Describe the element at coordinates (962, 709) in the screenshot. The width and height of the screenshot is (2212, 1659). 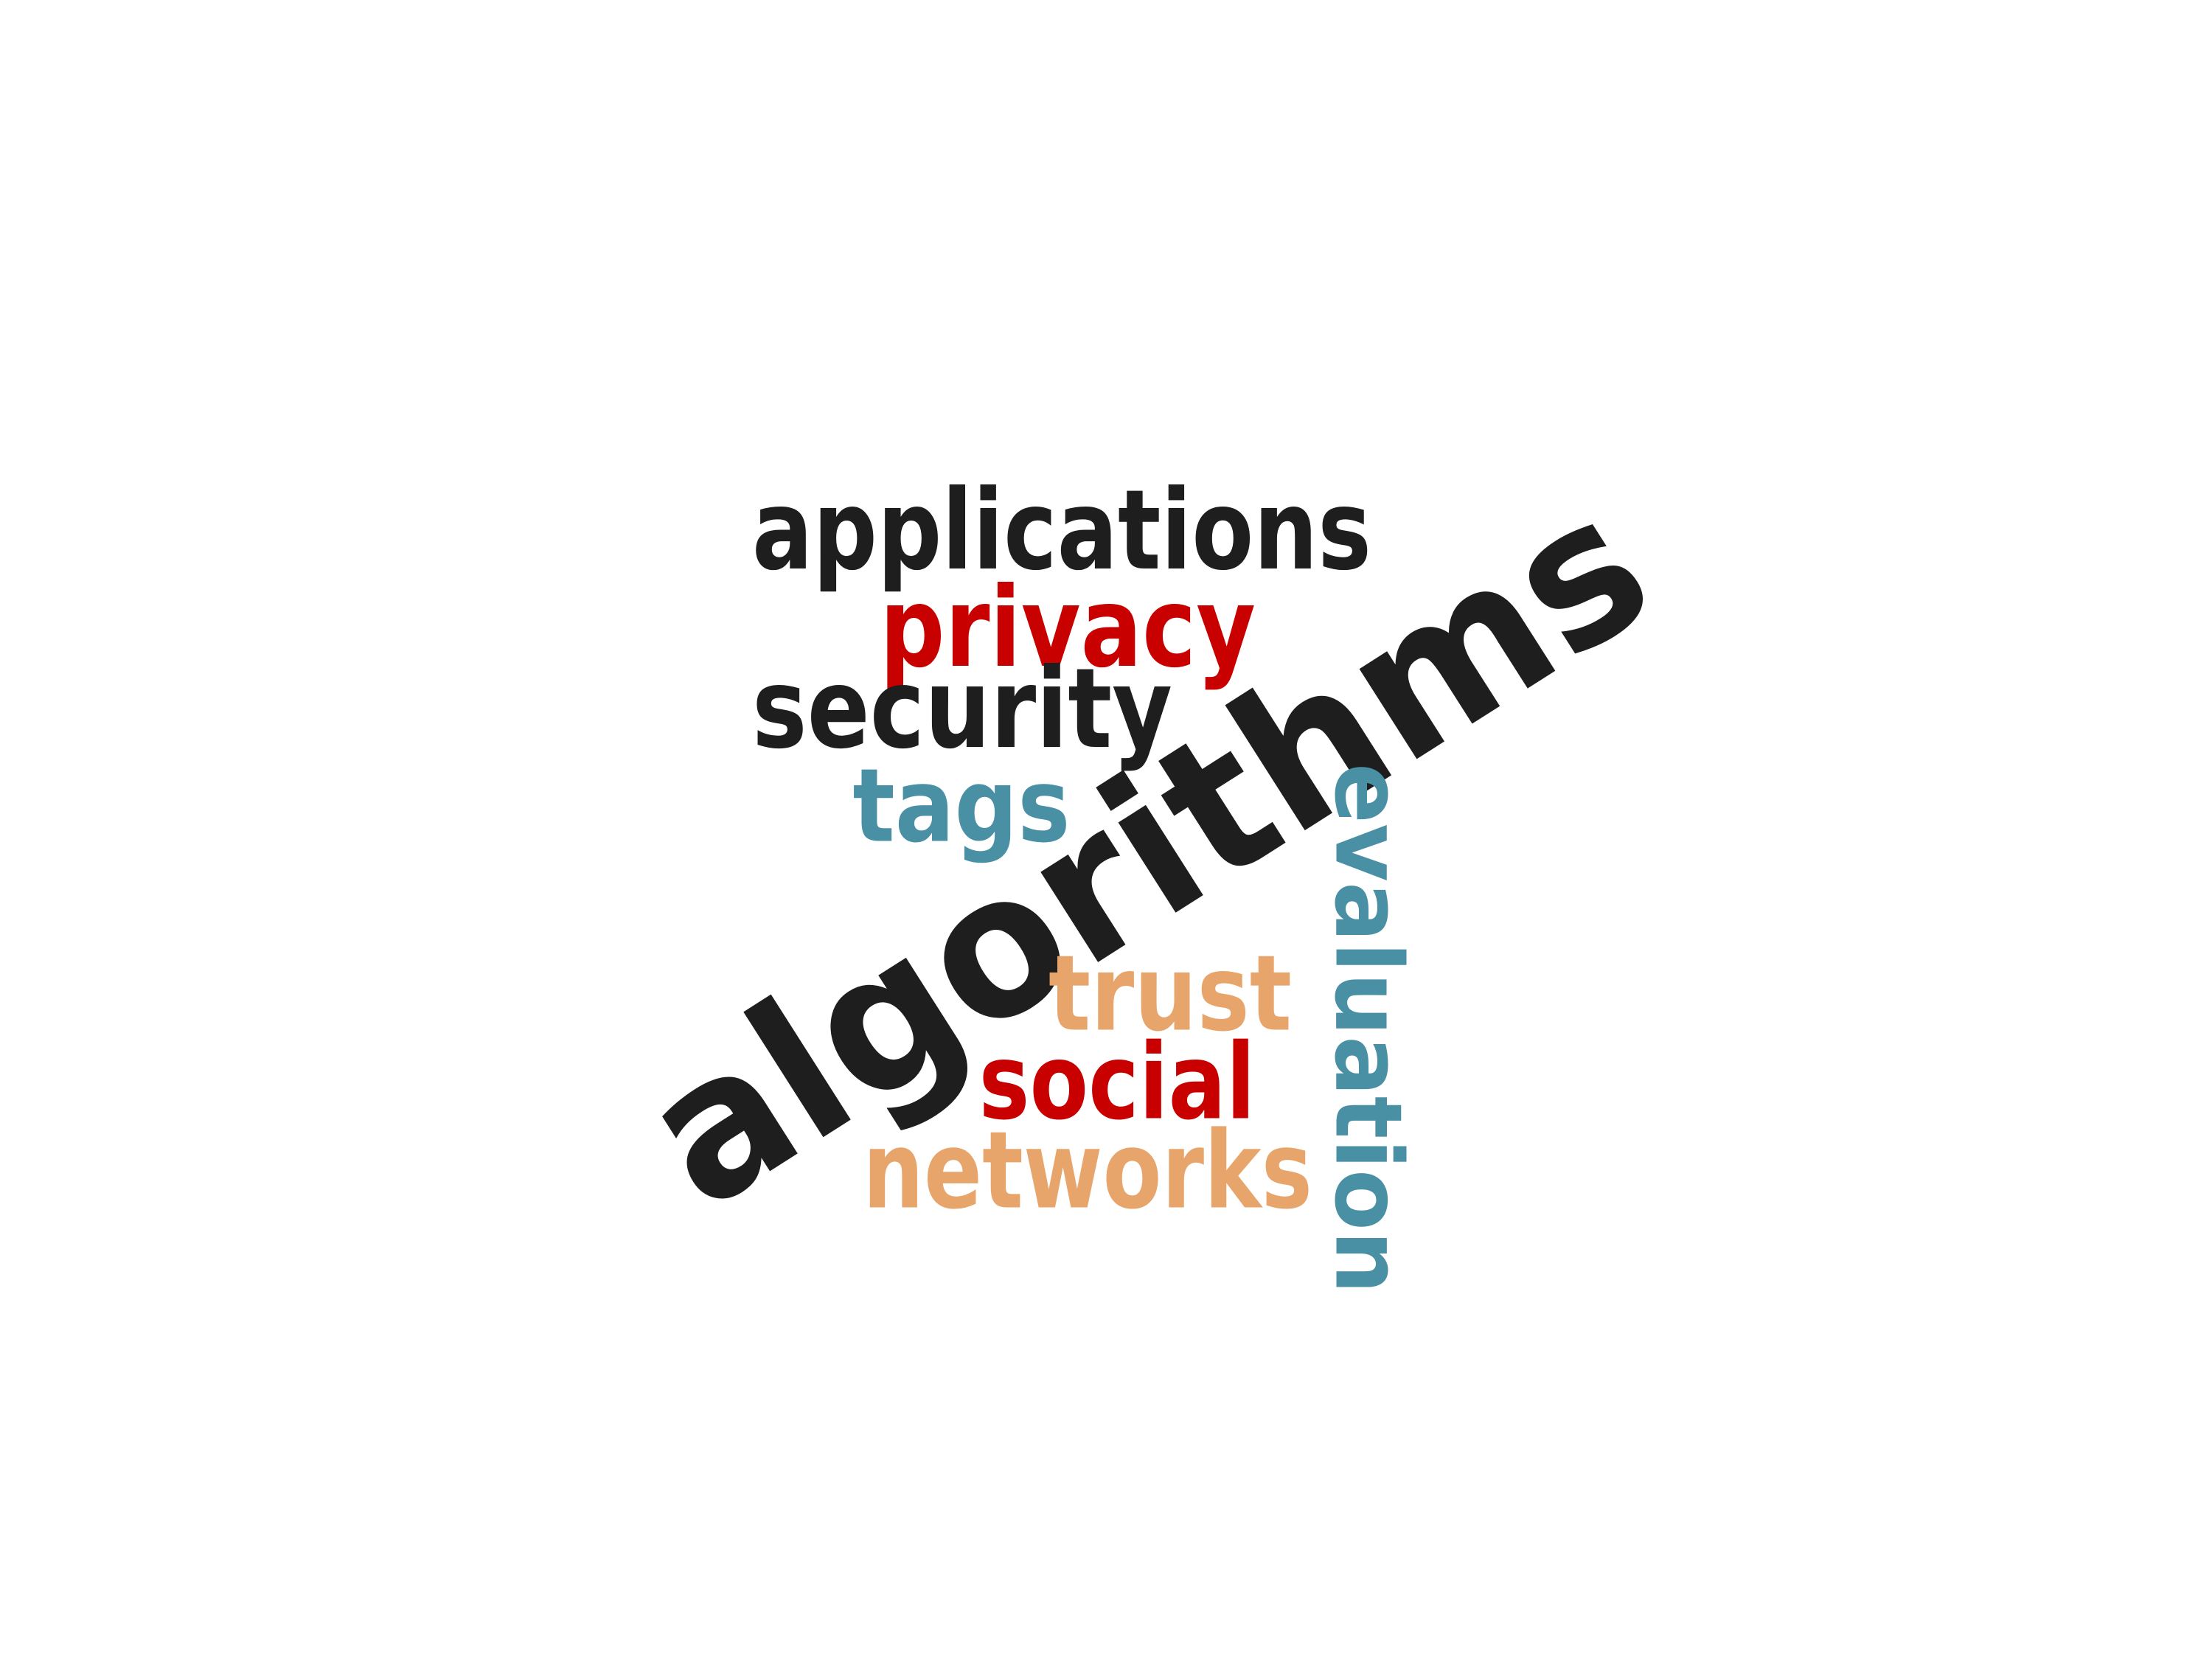
I see `word-security: security` at that location.